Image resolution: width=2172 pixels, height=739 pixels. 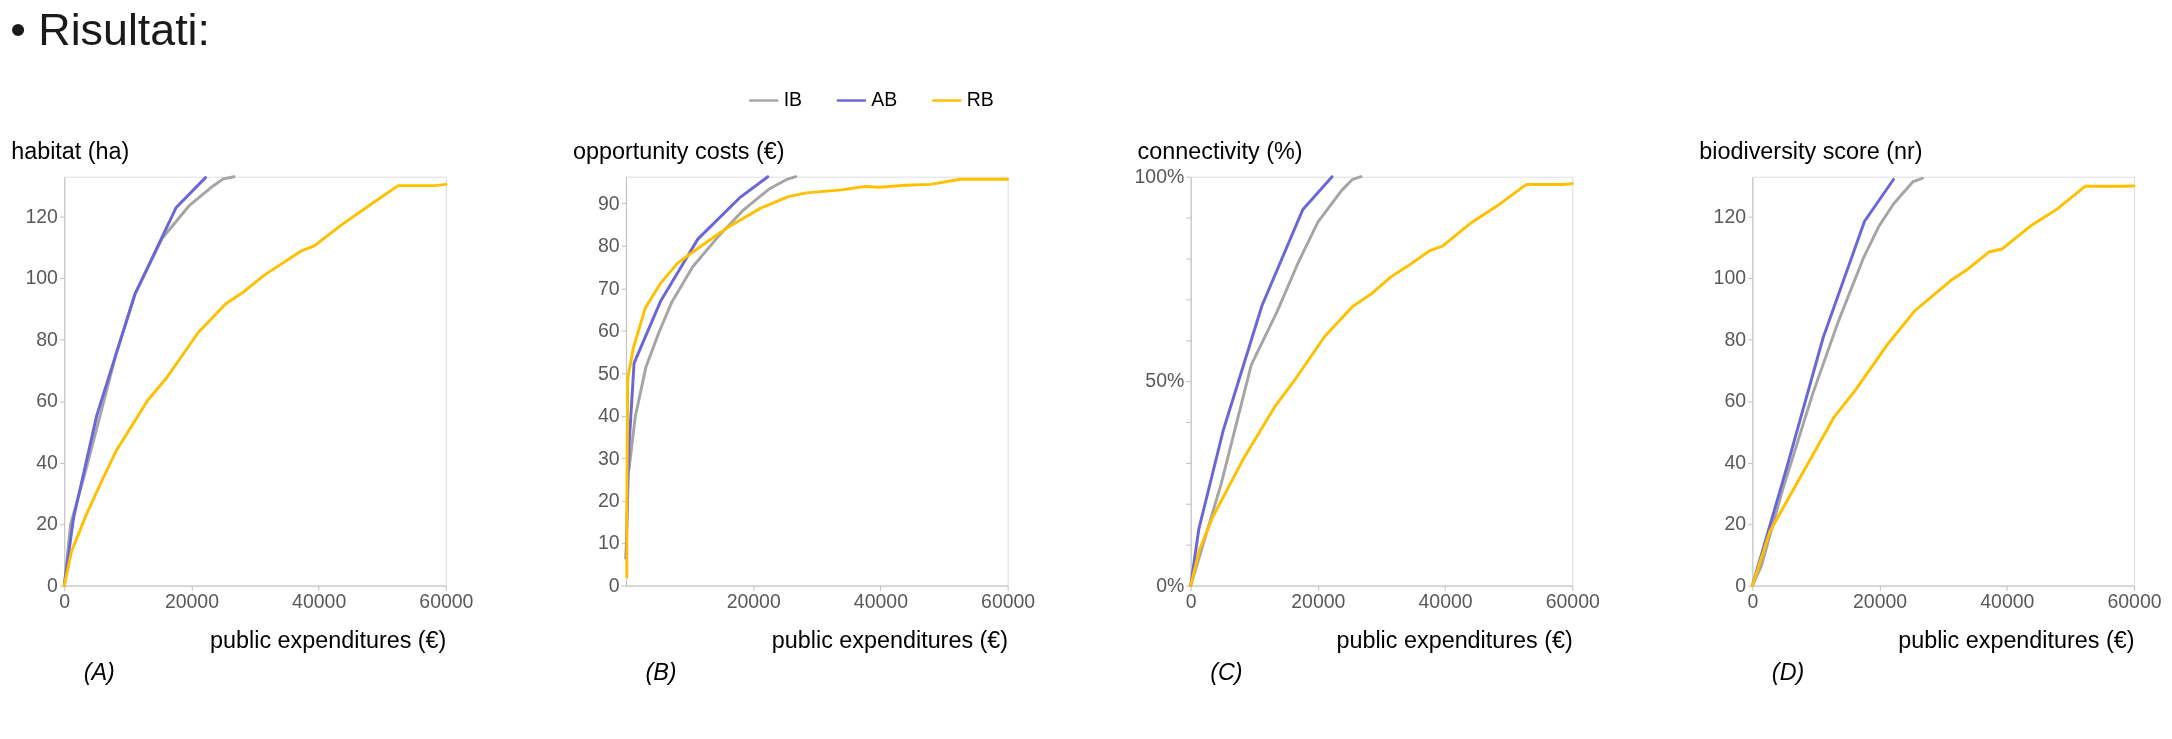 I want to click on y-tick-label: 30, so click(x=609, y=457).